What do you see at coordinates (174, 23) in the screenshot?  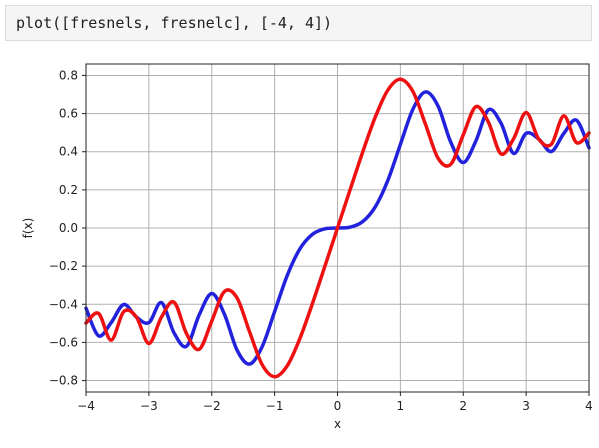 I see `code-text: plot([fresnels, fresnelc], [-4, 4])` at bounding box center [174, 23].